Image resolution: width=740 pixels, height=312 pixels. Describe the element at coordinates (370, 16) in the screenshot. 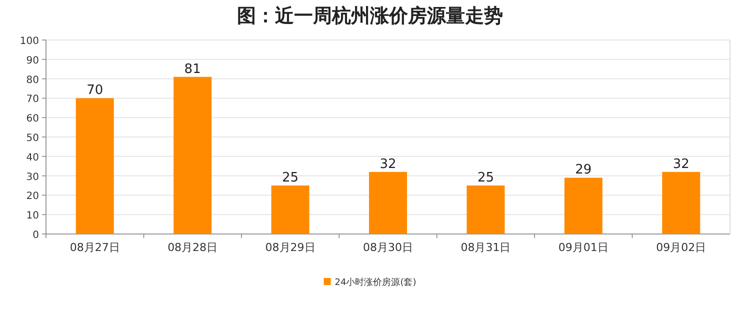

I see `title: 图：近一周杭州涨价房源量走势` at that location.